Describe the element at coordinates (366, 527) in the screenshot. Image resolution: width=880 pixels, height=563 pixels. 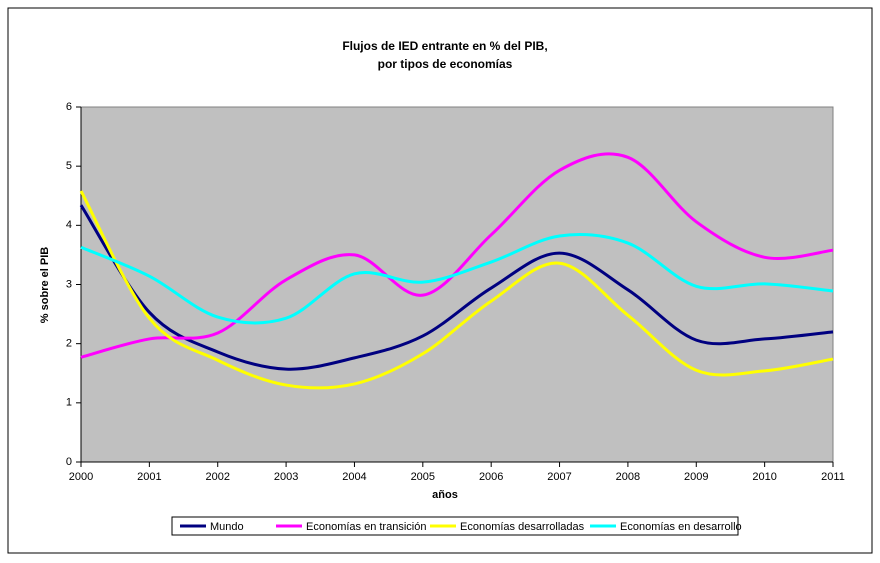
I see `legend-label: Economías en transición` at that location.